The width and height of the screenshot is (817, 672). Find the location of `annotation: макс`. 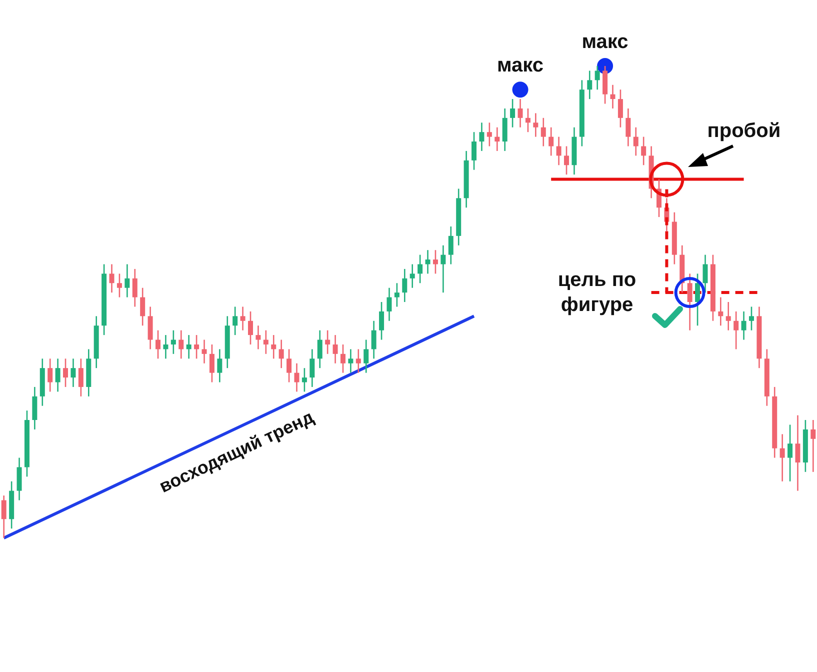

annotation: макс is located at coordinates (520, 65).